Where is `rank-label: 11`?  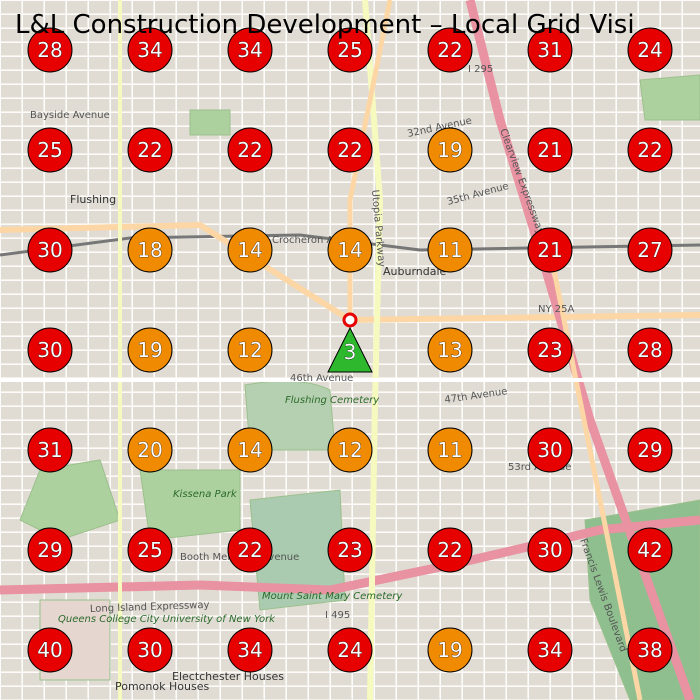 rank-label: 11 is located at coordinates (449, 250).